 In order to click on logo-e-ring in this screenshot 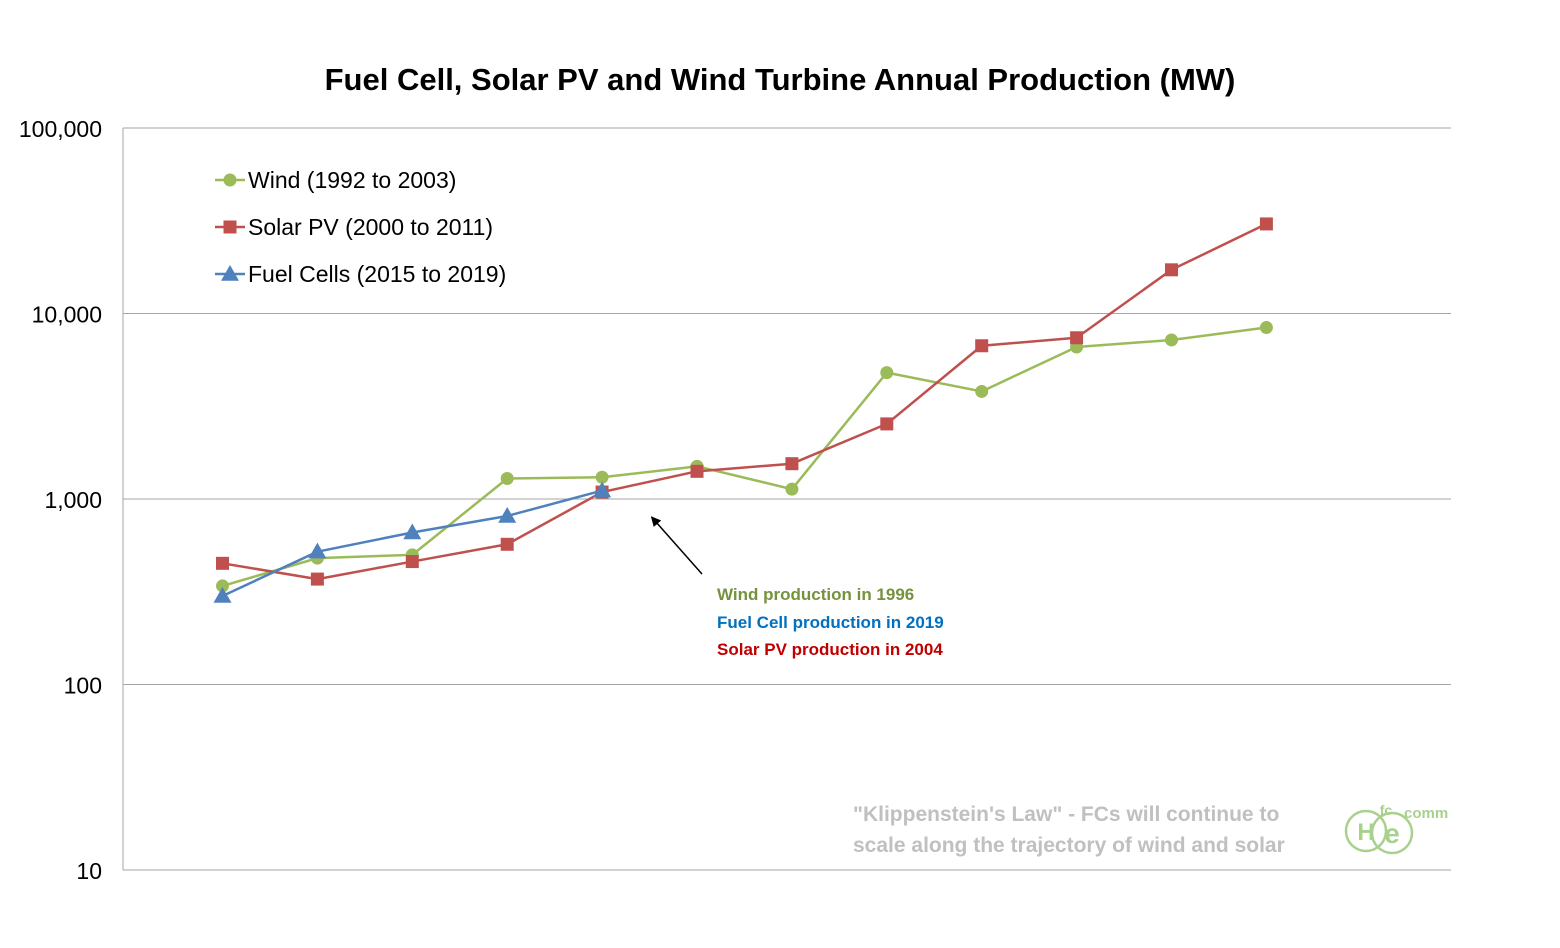, I will do `click(1392, 833)`.